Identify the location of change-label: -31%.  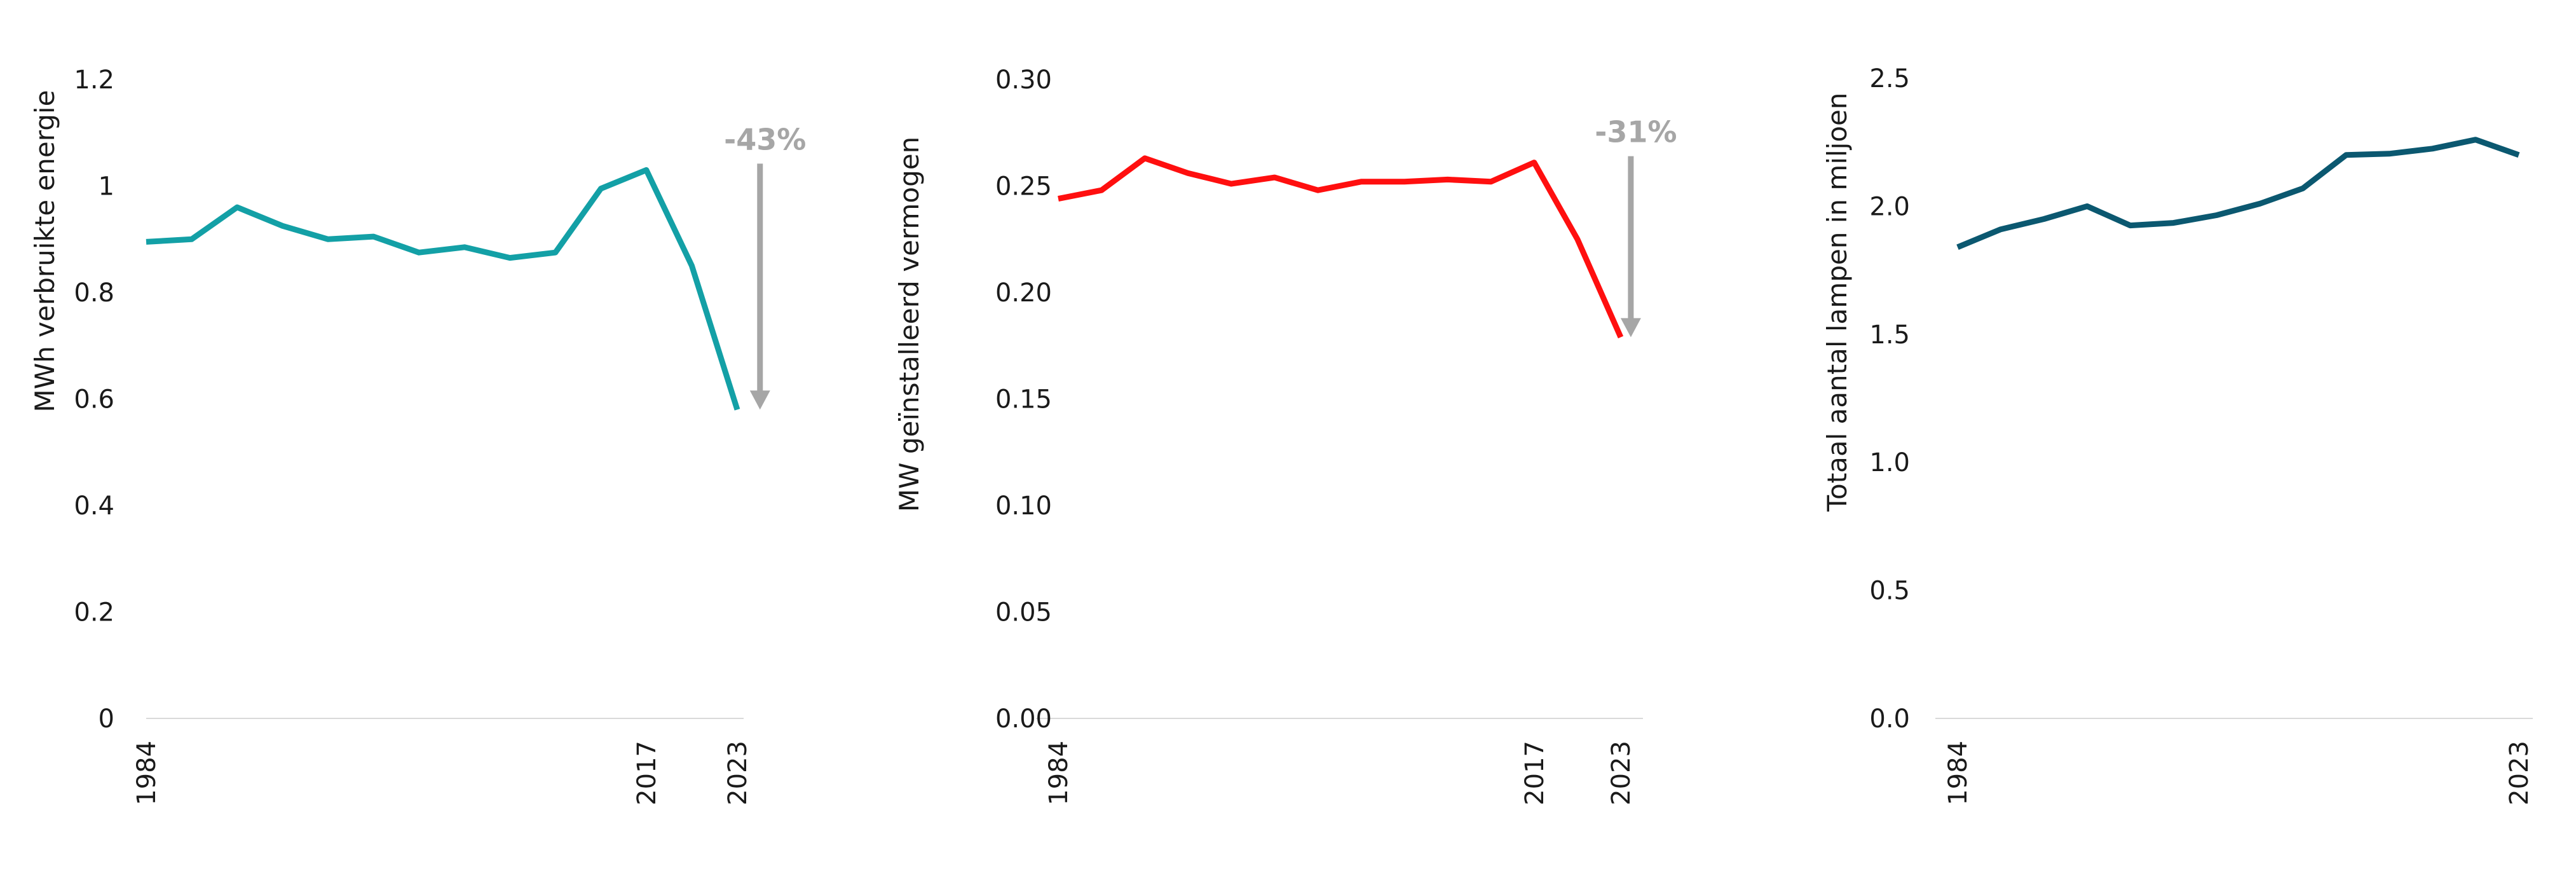
(1636, 132).